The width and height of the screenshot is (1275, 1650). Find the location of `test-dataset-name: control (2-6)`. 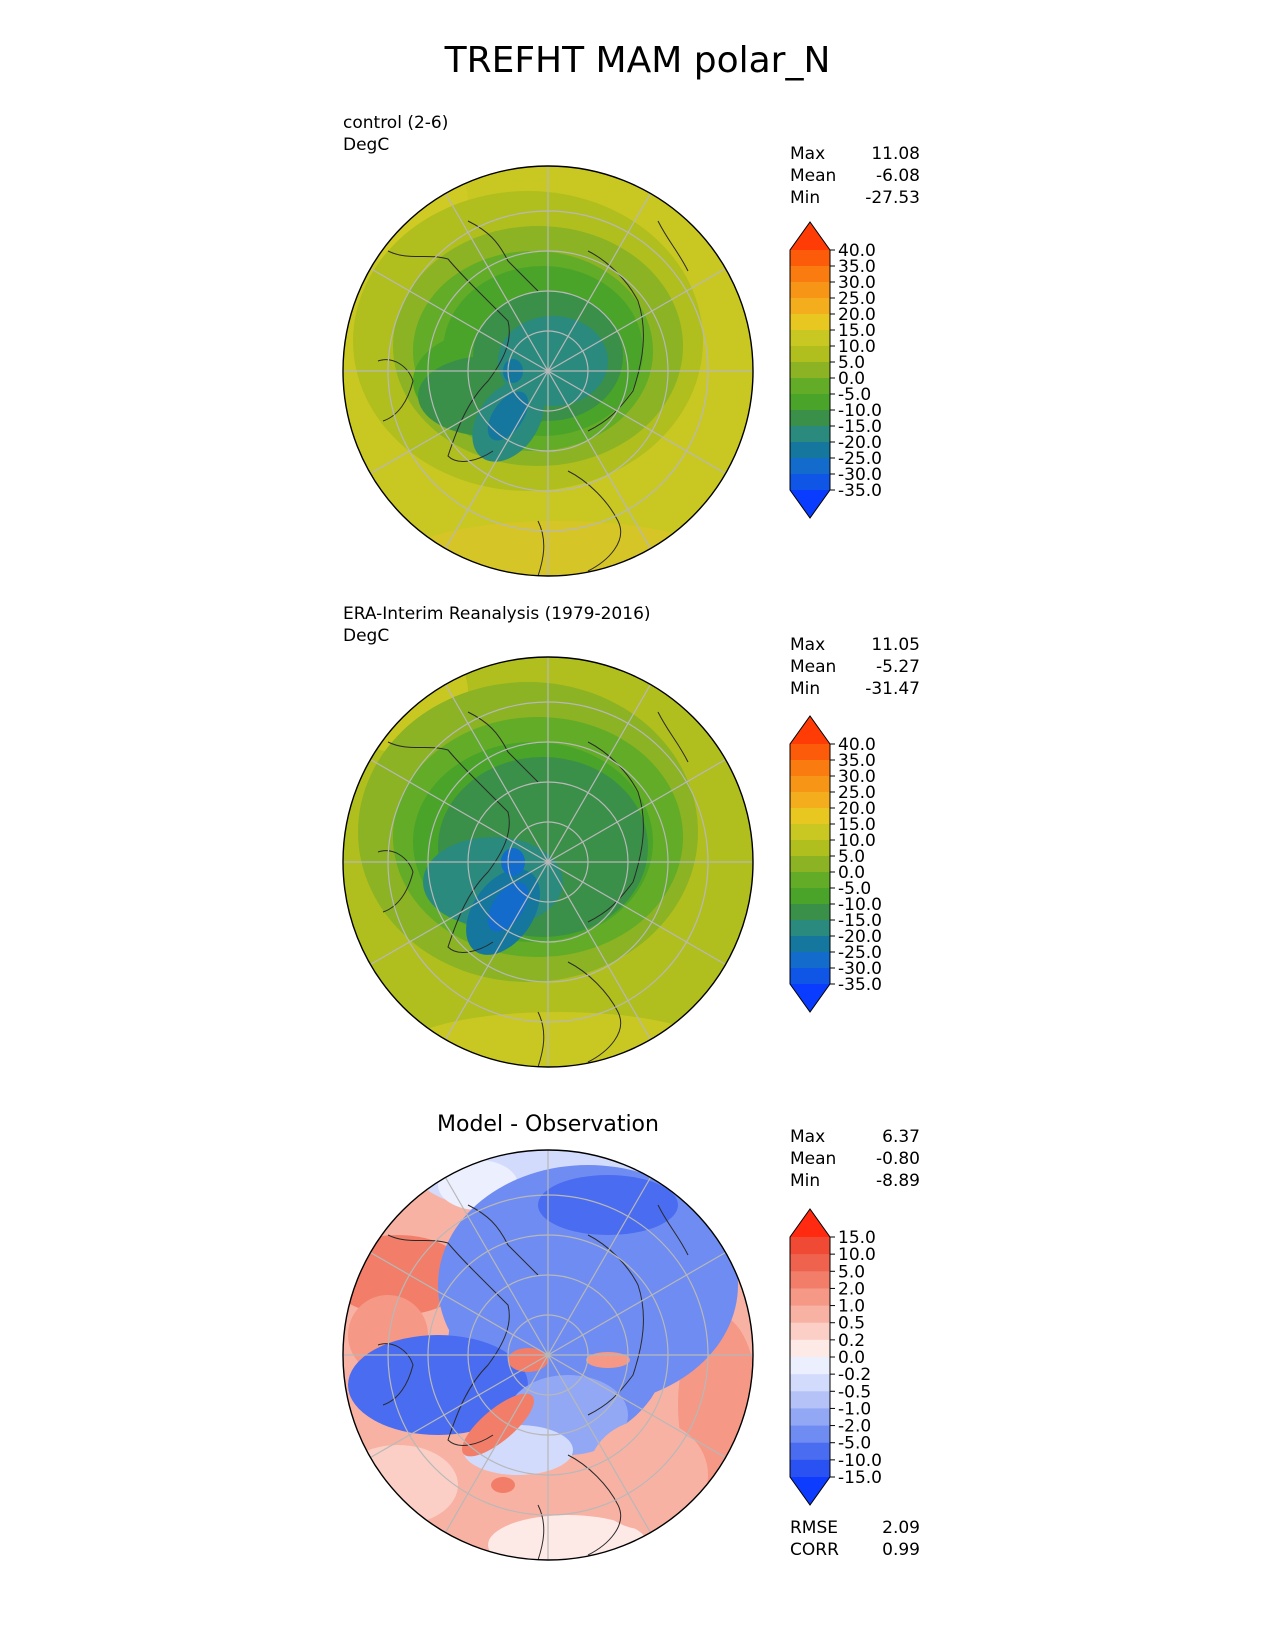

test-dataset-name: control (2-6) is located at coordinates (396, 123).